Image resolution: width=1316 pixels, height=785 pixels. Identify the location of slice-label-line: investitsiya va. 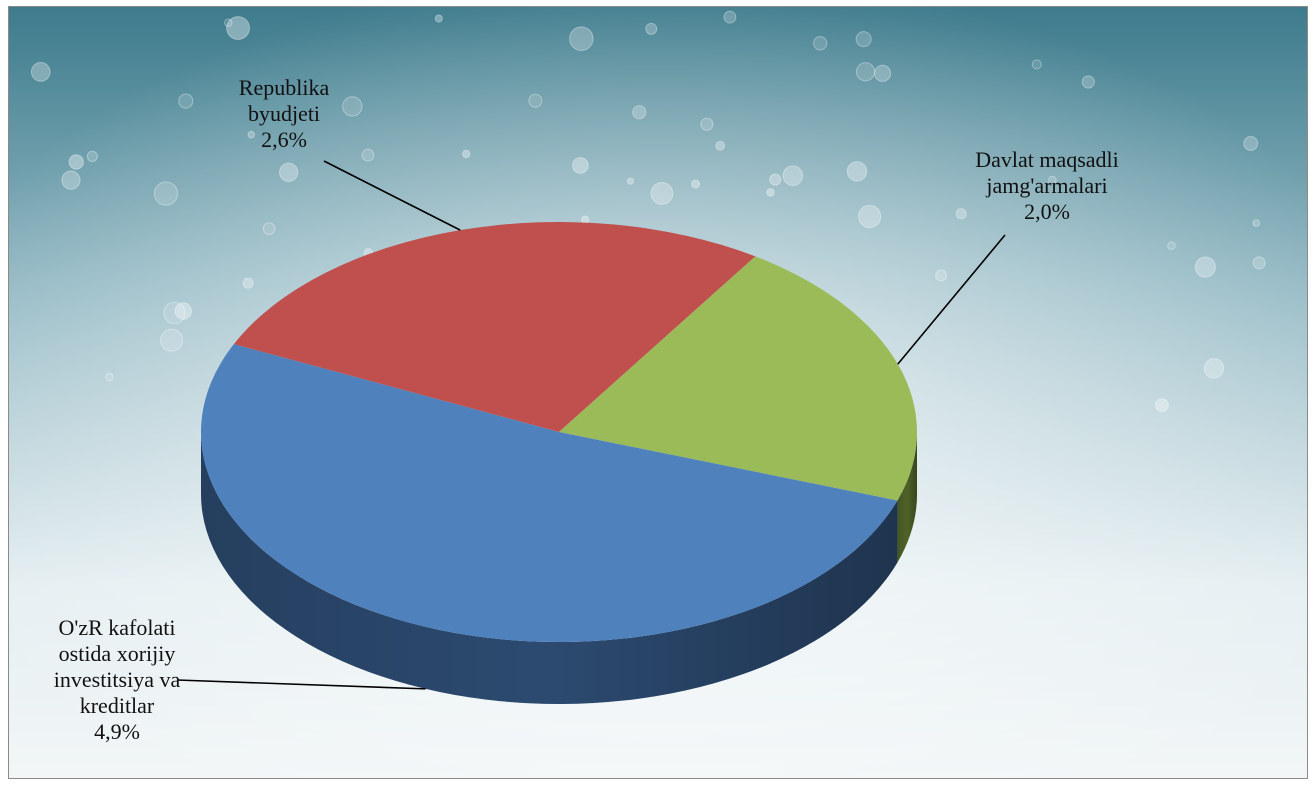
(117, 679).